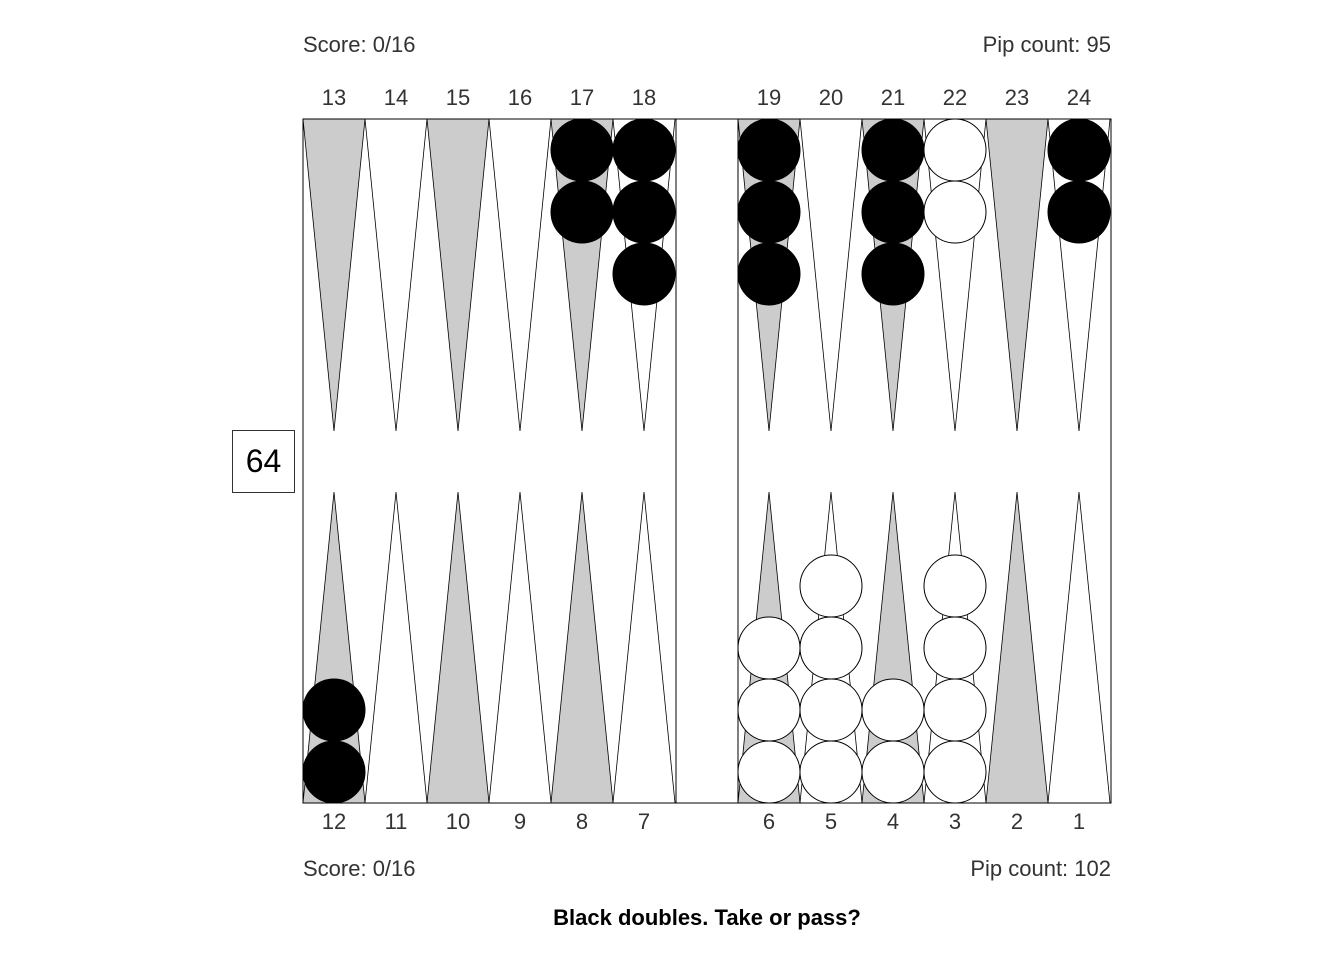 This screenshot has height=960, width=1344. What do you see at coordinates (520, 821) in the screenshot?
I see `point-number-9: 9` at bounding box center [520, 821].